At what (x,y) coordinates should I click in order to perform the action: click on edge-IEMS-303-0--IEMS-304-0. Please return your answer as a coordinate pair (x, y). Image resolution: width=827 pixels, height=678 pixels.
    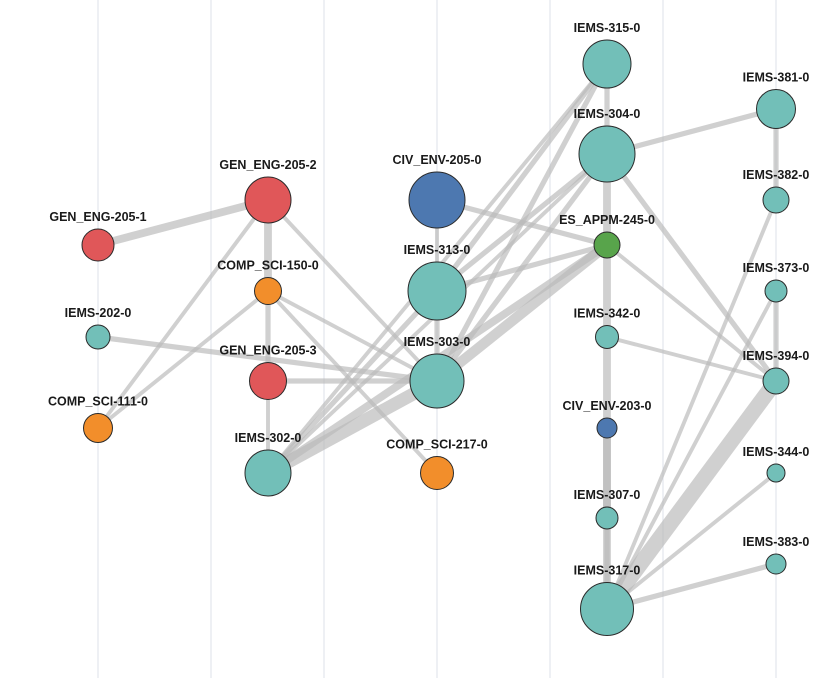
    Looking at the image, I should click on (522, 267).